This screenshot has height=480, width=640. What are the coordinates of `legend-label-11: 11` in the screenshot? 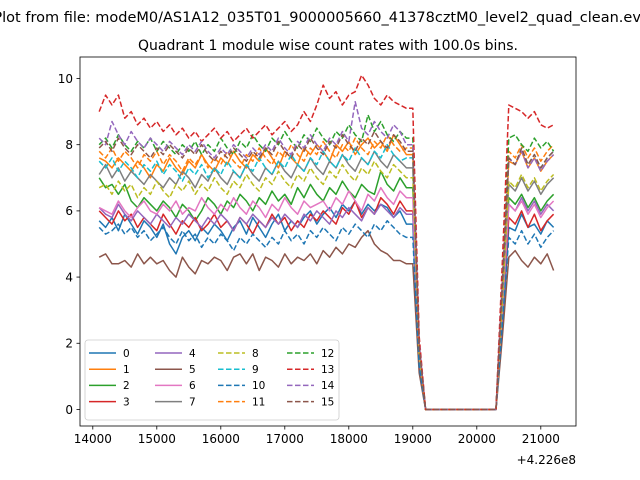 It's located at (258, 402).